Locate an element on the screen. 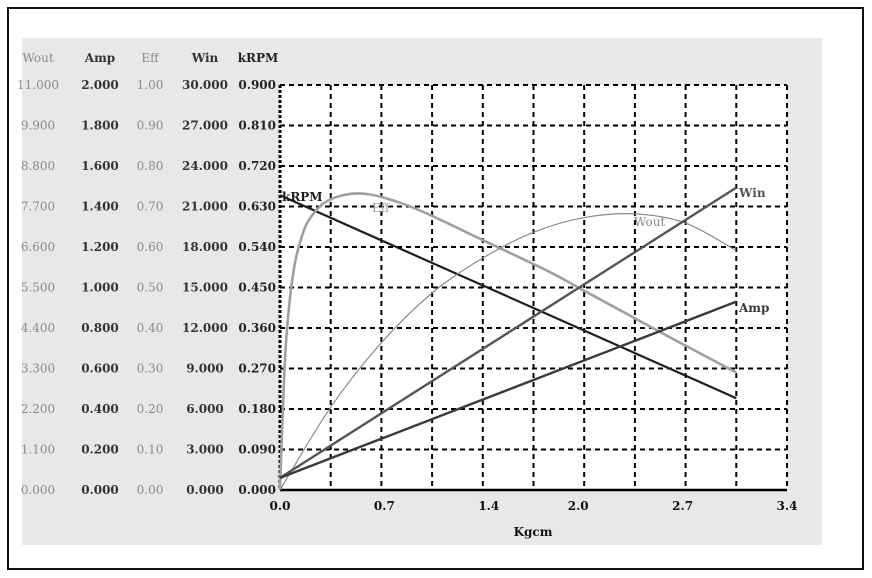  y-tick-label-win: 18.000 is located at coordinates (205, 247).